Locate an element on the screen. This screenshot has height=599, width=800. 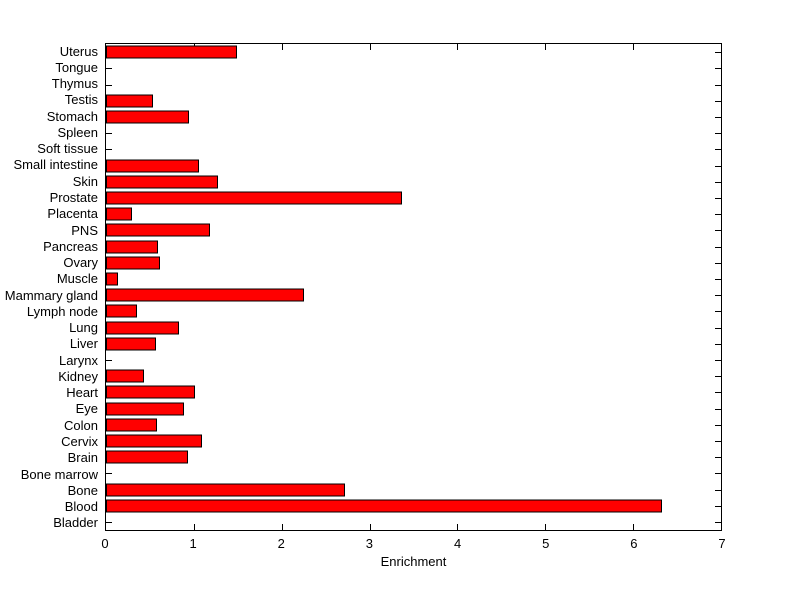
bar-row-liver is located at coordinates (413, 344).